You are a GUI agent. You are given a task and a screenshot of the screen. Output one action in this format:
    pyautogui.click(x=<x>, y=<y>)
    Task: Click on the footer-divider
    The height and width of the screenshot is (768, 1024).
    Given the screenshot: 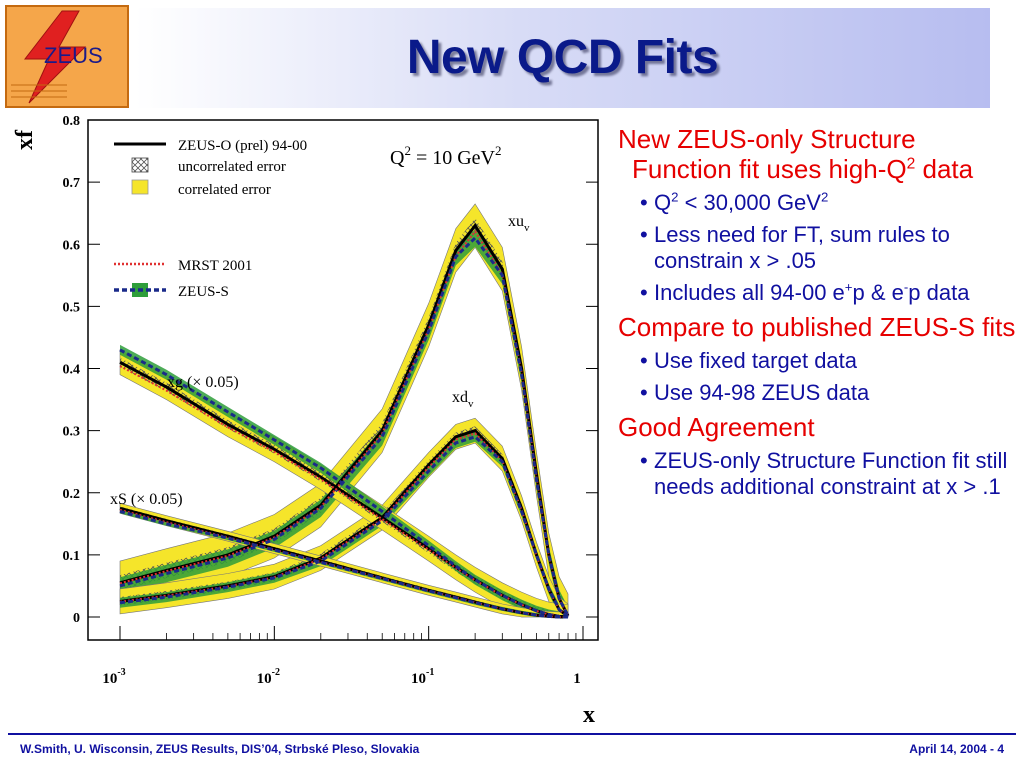 What is the action you would take?
    pyautogui.click(x=512, y=734)
    